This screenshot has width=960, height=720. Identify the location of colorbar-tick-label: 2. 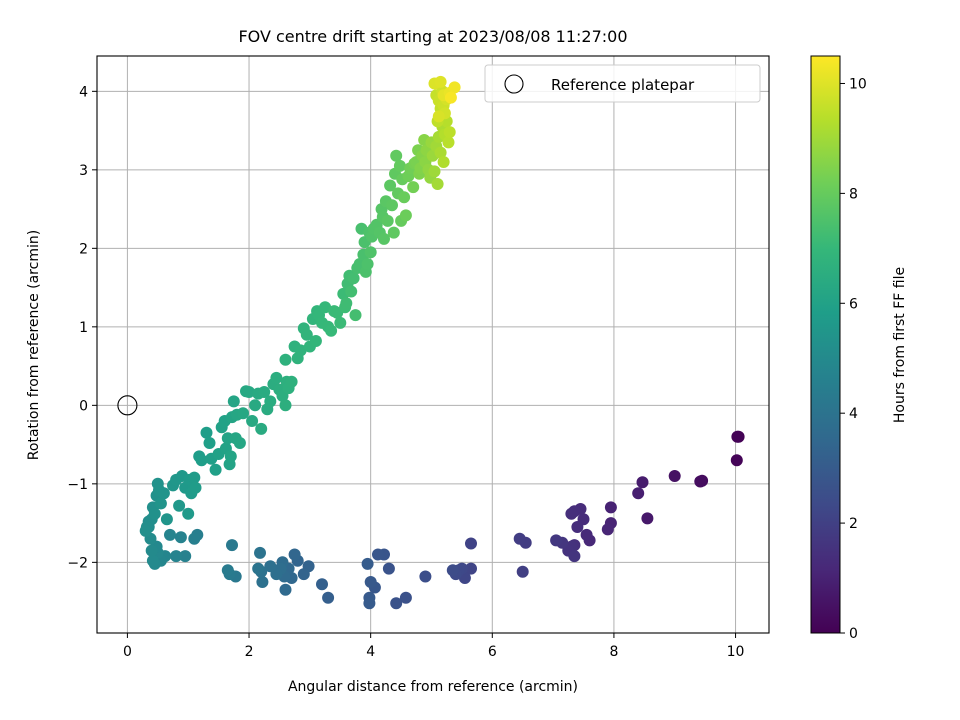
(853, 524).